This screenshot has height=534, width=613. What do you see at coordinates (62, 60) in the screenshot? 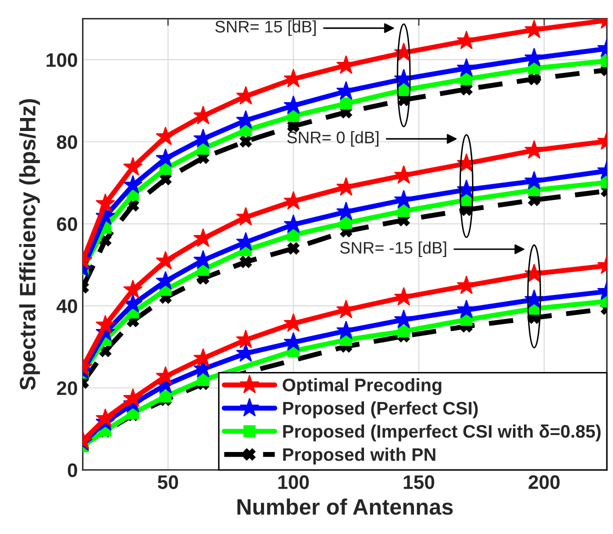
I see `y-tick-label: 100` at bounding box center [62, 60].